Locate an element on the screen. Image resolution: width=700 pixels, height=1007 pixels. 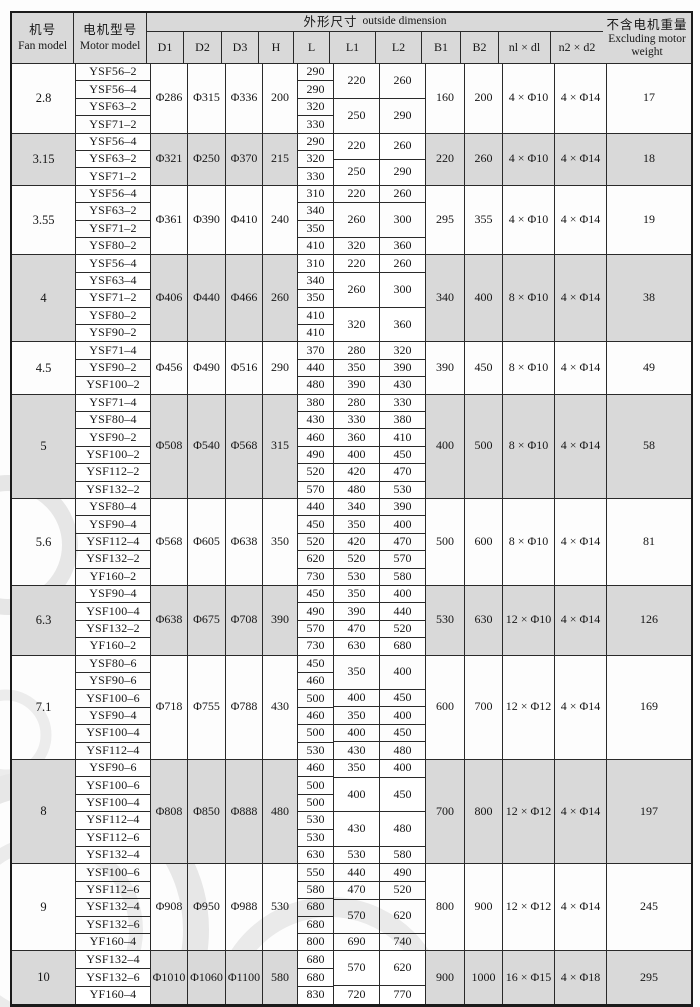
b2-cell: 355 is located at coordinates (484, 220).